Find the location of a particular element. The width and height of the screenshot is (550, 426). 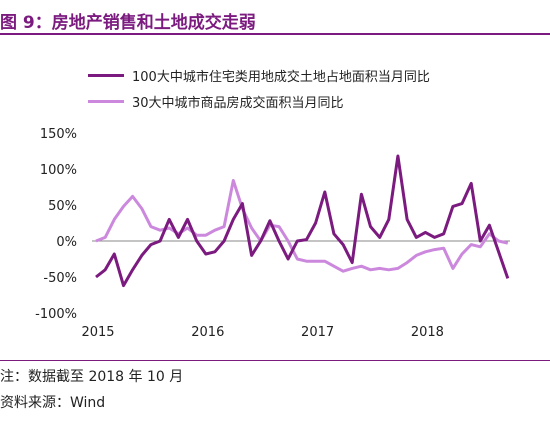

y-tick-label: -100% is located at coordinates (56, 314).